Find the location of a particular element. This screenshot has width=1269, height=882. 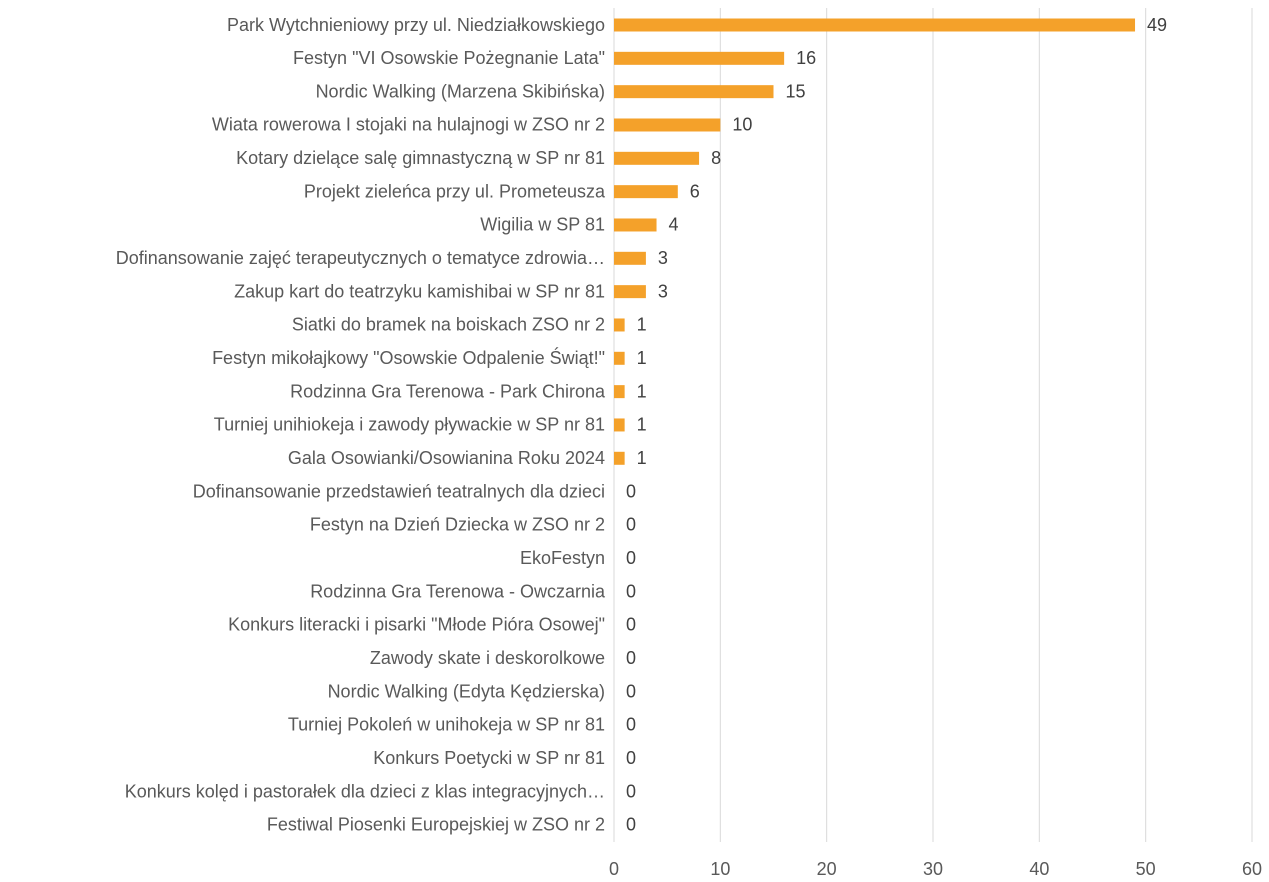

category-label: Rodzinna Gra Terenowa - Owczarnia is located at coordinates (458, 591).